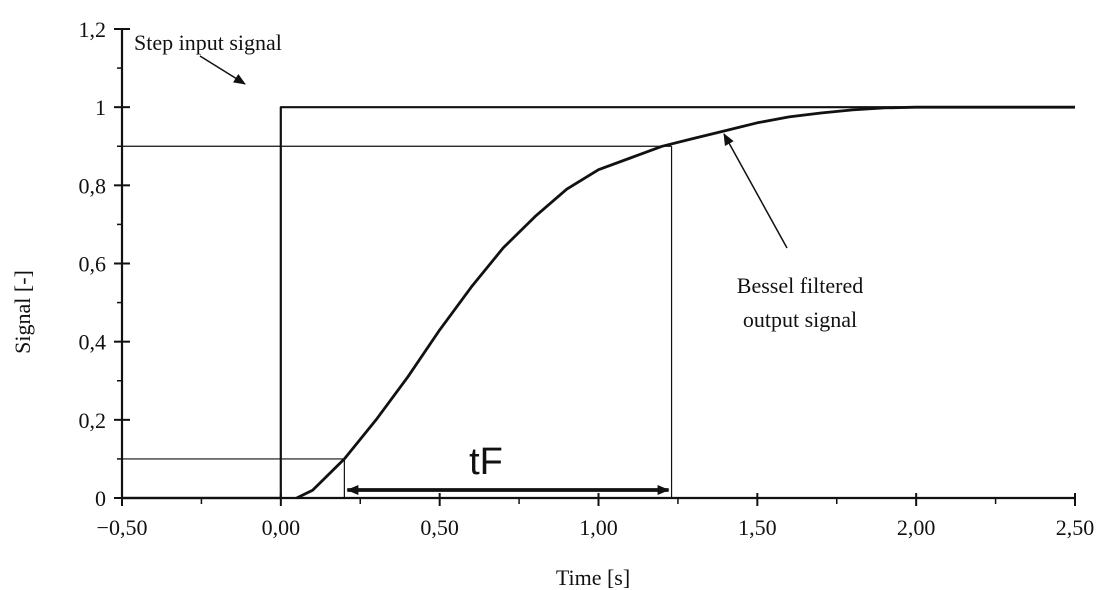 Image resolution: width=1102 pixels, height=590 pixels. I want to click on x-tick-label: 1,50, so click(757, 527).